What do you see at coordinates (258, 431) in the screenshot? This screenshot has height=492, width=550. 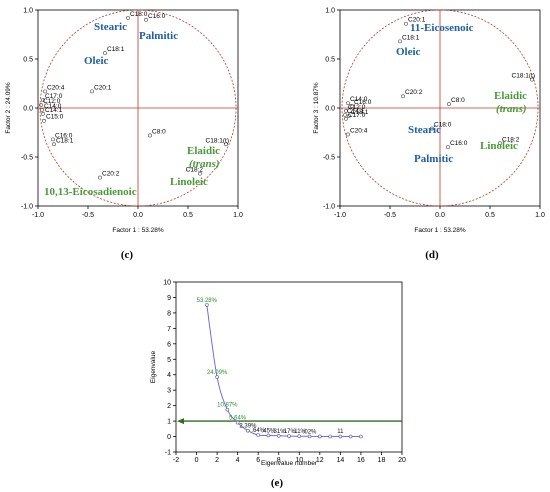 I see `e-percentage-label: .64%` at bounding box center [258, 431].